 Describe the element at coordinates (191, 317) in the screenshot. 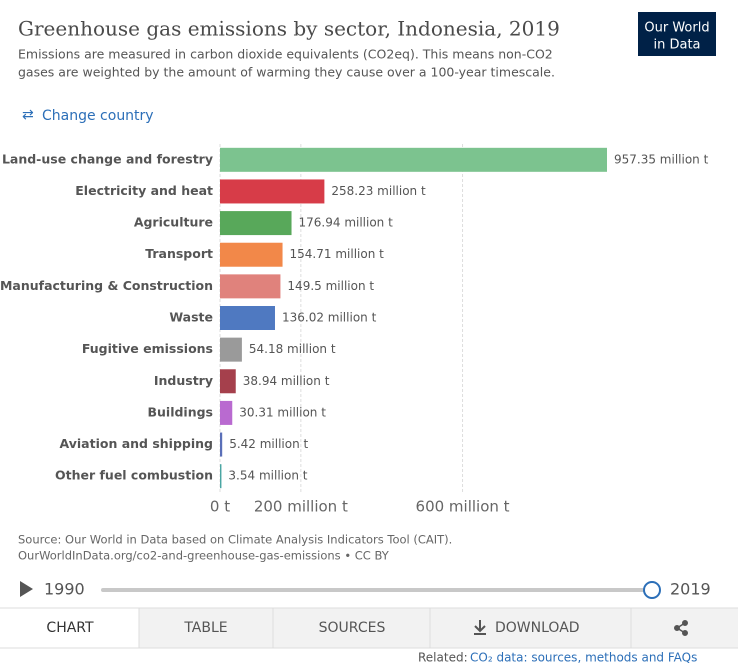

I see `category-label: Waste` at that location.